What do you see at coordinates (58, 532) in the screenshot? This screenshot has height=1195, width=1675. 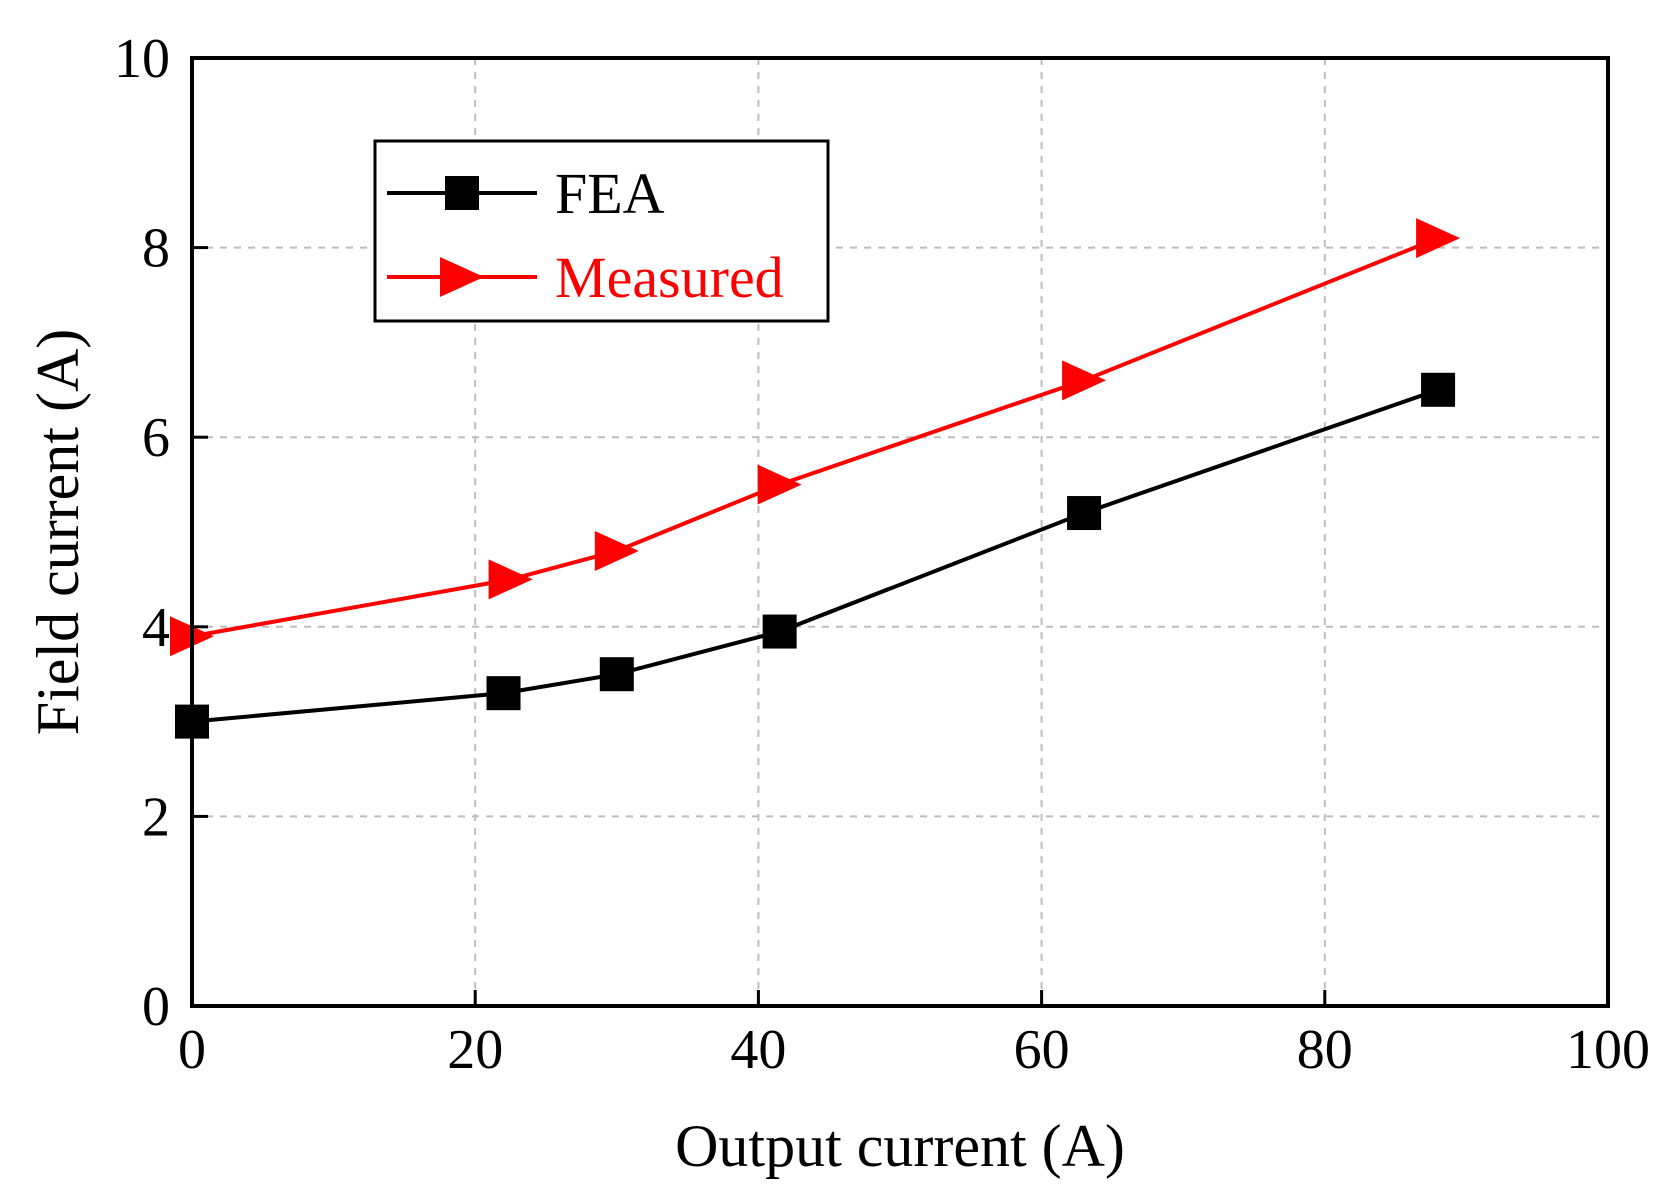 I see `y-axis-title: Field current (A)` at bounding box center [58, 532].